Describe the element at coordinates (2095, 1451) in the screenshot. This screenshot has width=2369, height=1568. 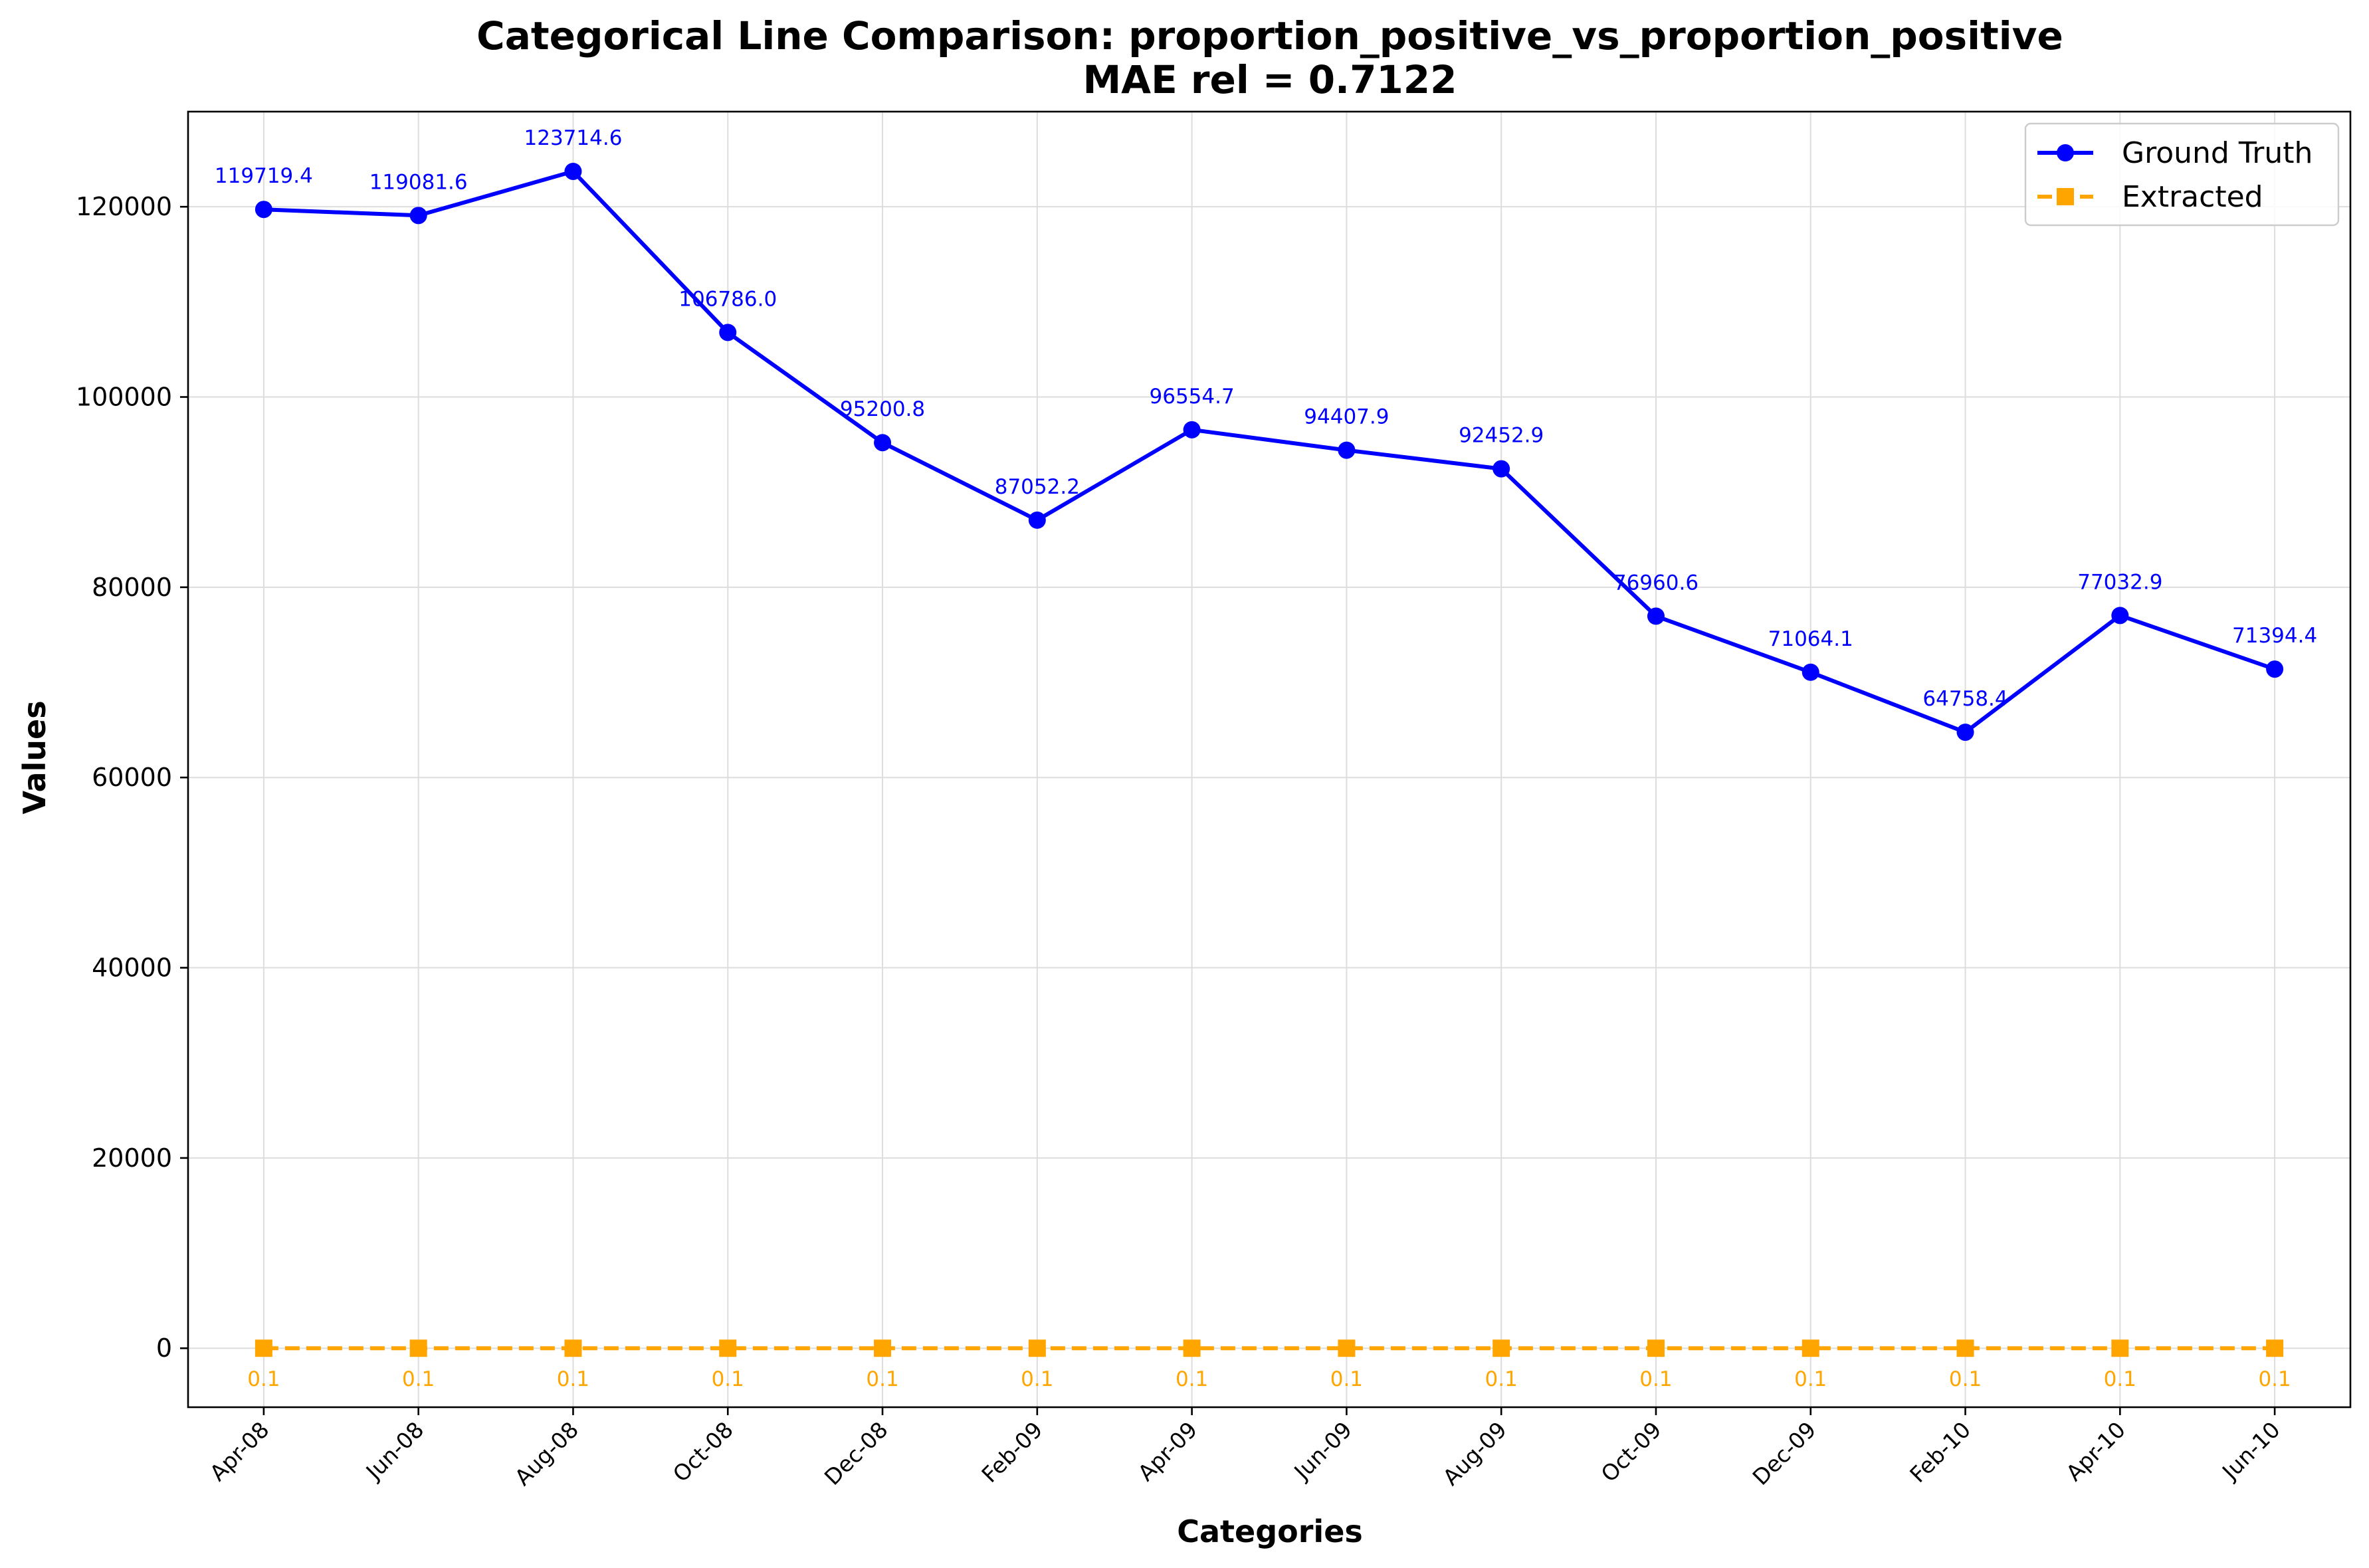
I see `x-tick-label: Apr-10` at that location.